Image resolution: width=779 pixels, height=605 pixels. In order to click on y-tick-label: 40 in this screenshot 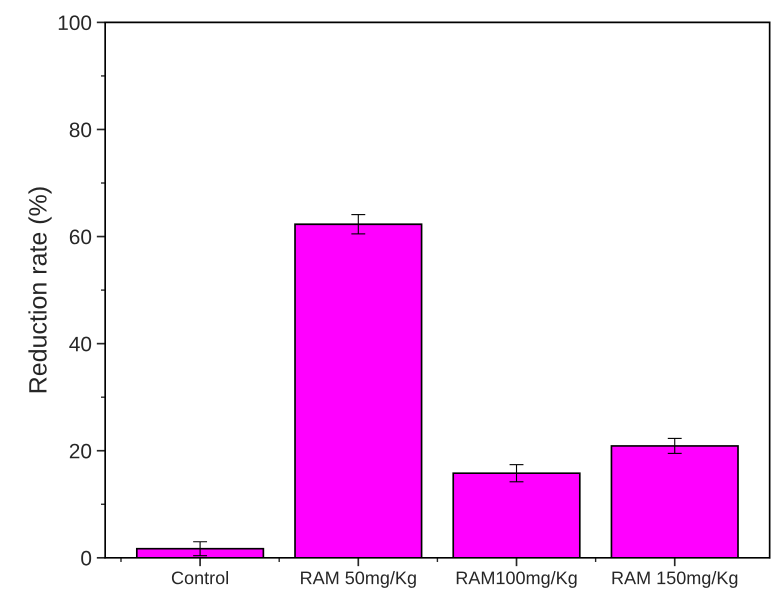, I will do `click(80, 344)`.